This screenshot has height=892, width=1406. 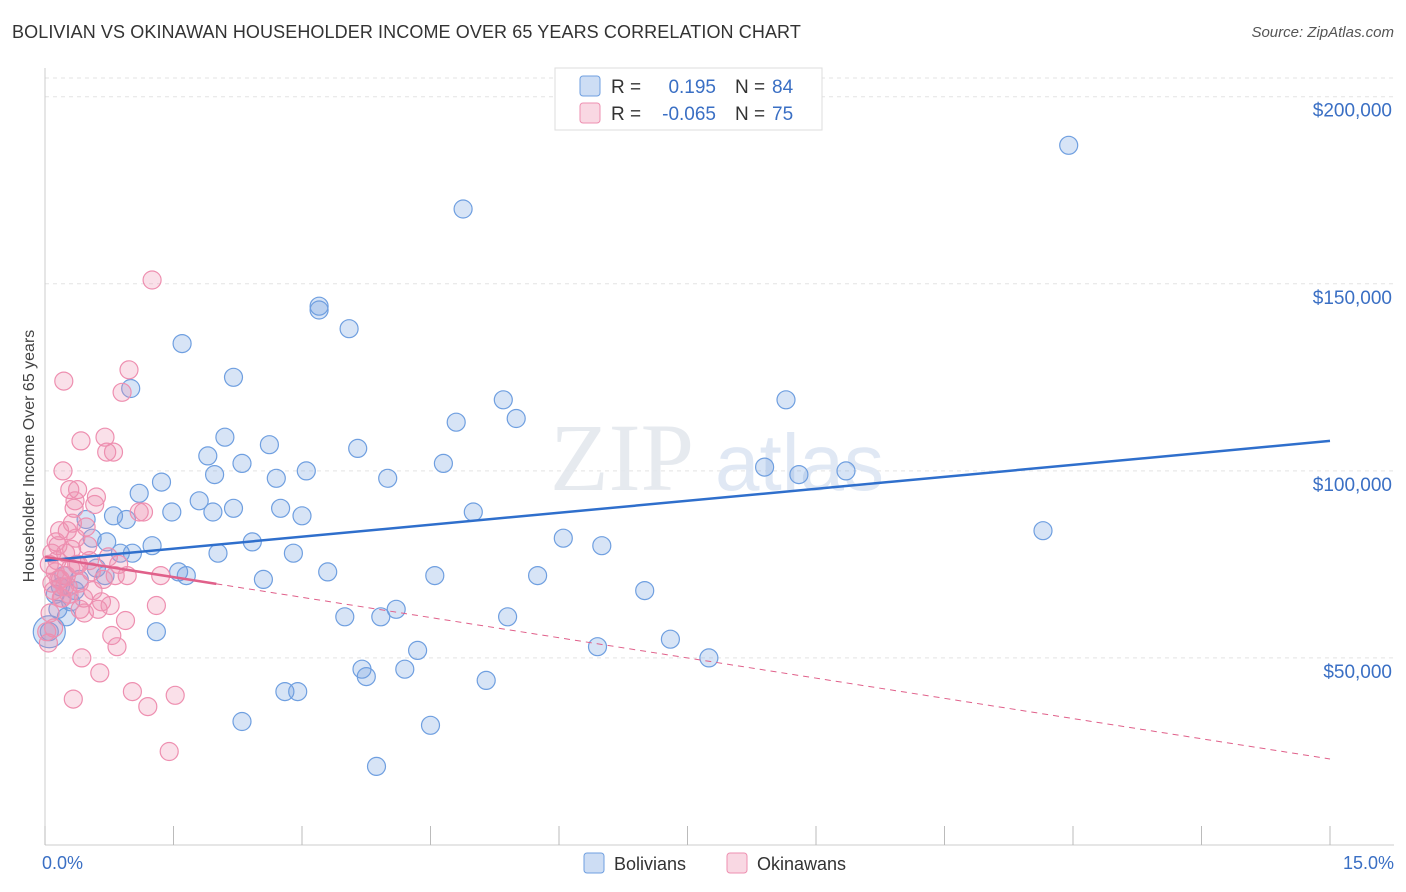 I want to click on x-tick-label-min: 0.0%, so click(x=62, y=863).